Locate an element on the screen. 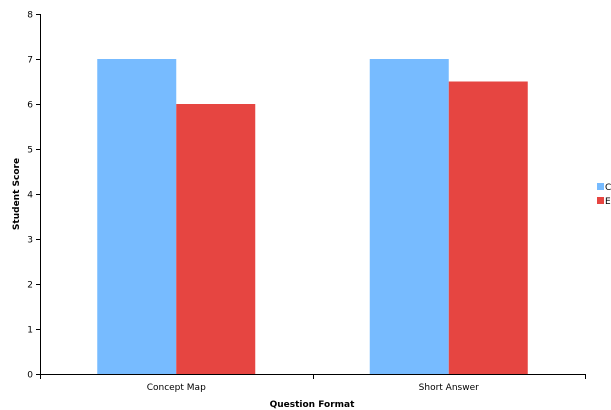  legend-swatch-e is located at coordinates (600, 200).